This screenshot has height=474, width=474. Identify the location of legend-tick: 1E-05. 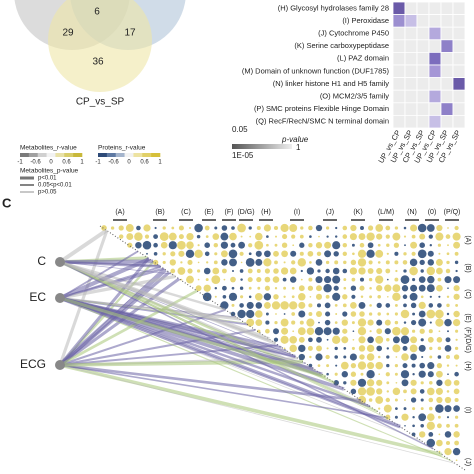
(243, 155).